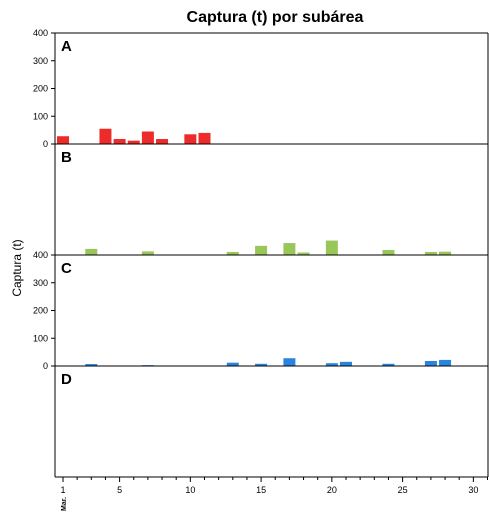  Describe the element at coordinates (261, 490) in the screenshot. I see `x-tick-label: 15` at that location.